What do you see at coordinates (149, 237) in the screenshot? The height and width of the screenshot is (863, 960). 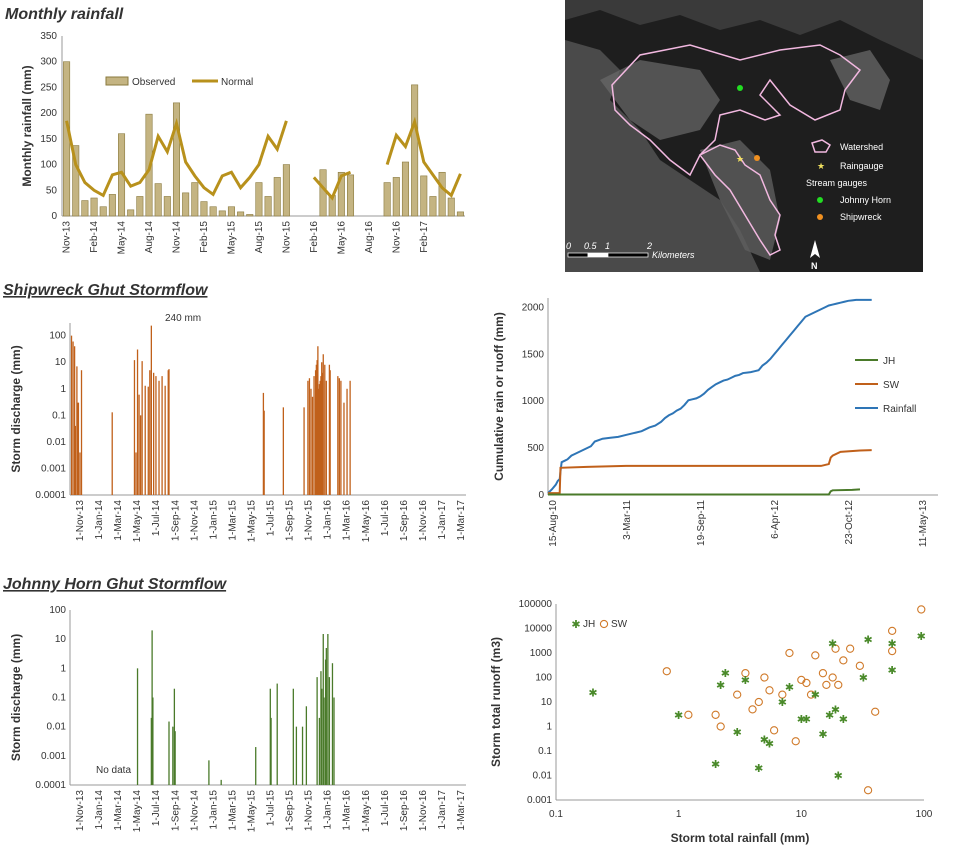 I see `monthly-x-tick-label: Aug-14` at bounding box center [149, 237].